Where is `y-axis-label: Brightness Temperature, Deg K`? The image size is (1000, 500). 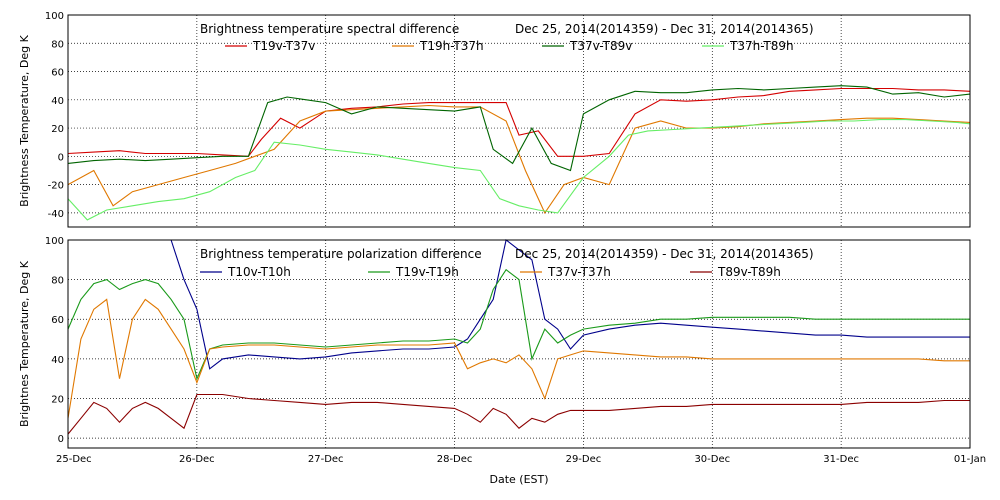
y-axis-label: Brightness Temperature, Deg K is located at coordinates (24, 120).